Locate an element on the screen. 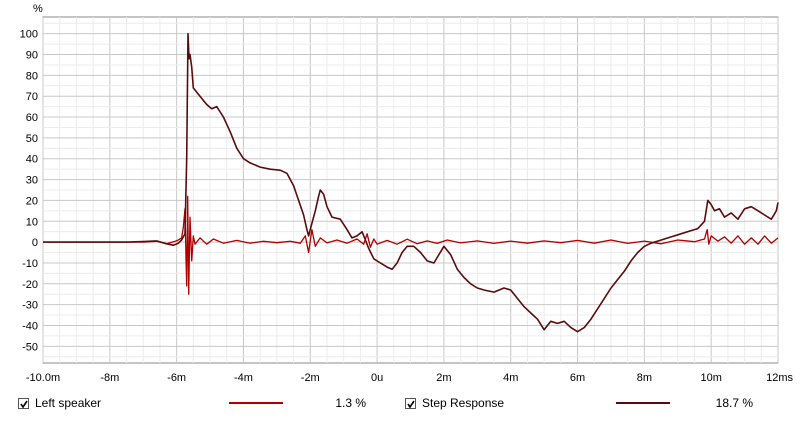 The width and height of the screenshot is (800, 422). y-tick-label: 40 is located at coordinates (32, 160).